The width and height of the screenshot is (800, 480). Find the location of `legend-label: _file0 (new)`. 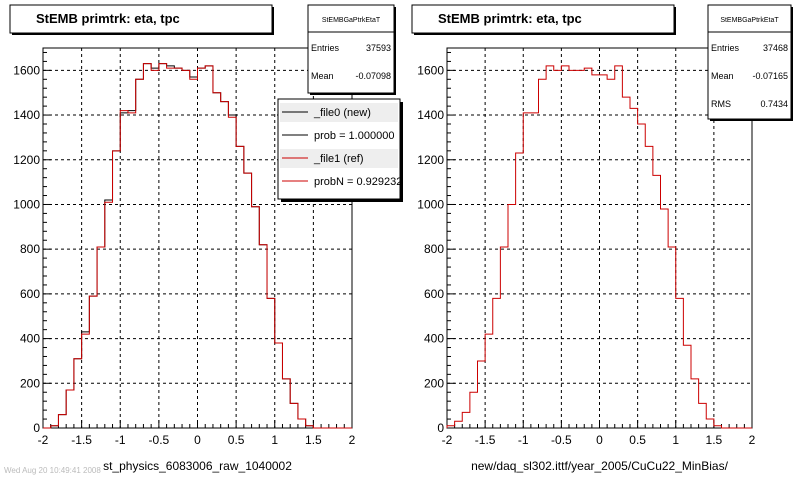

legend-label: _file0 (new) is located at coordinates (342, 113).